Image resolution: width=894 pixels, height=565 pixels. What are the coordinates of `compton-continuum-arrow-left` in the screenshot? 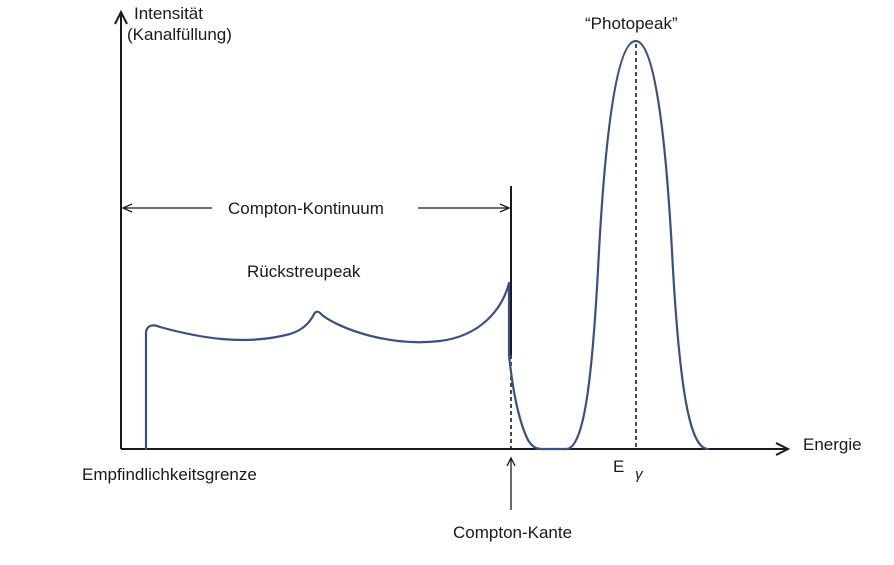 It's located at (127, 208).